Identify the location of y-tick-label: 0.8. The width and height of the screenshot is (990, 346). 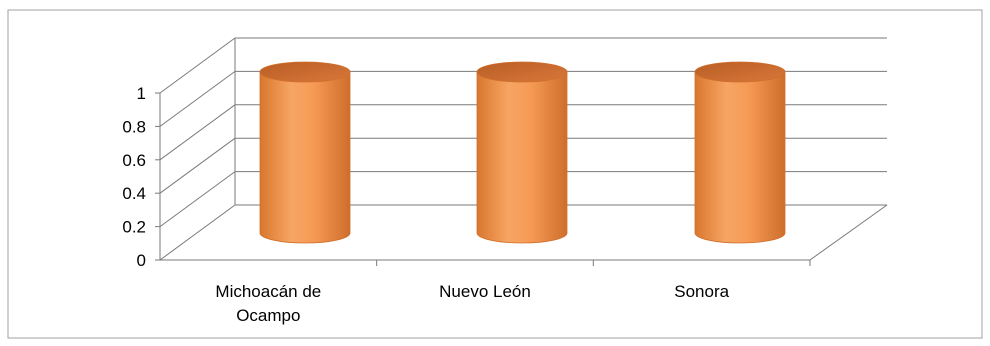
(134, 126).